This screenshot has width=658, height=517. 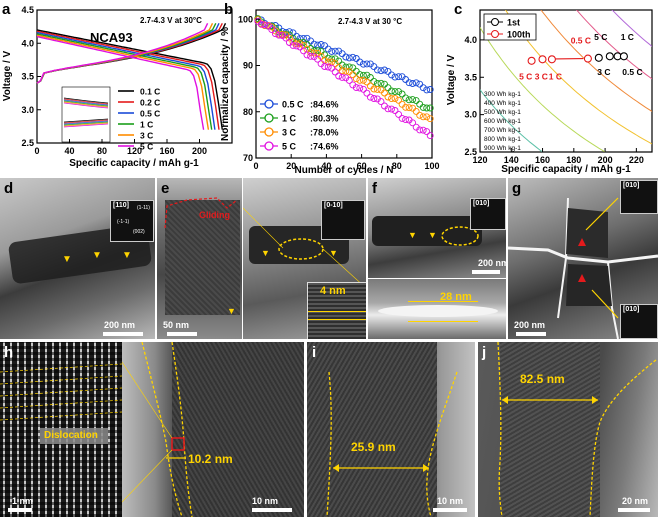 What do you see at coordinates (122, 53) in the screenshot?
I see `panel-a-charge-curve-5C` at bounding box center [122, 53].